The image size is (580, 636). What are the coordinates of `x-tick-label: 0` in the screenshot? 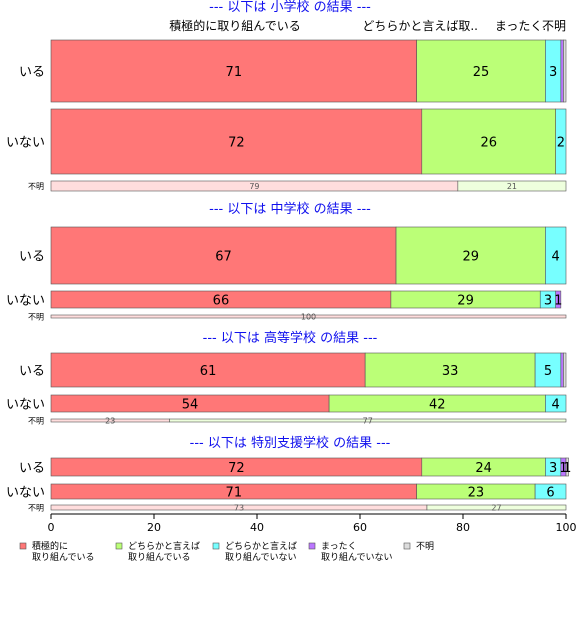 It's located at (51, 527).